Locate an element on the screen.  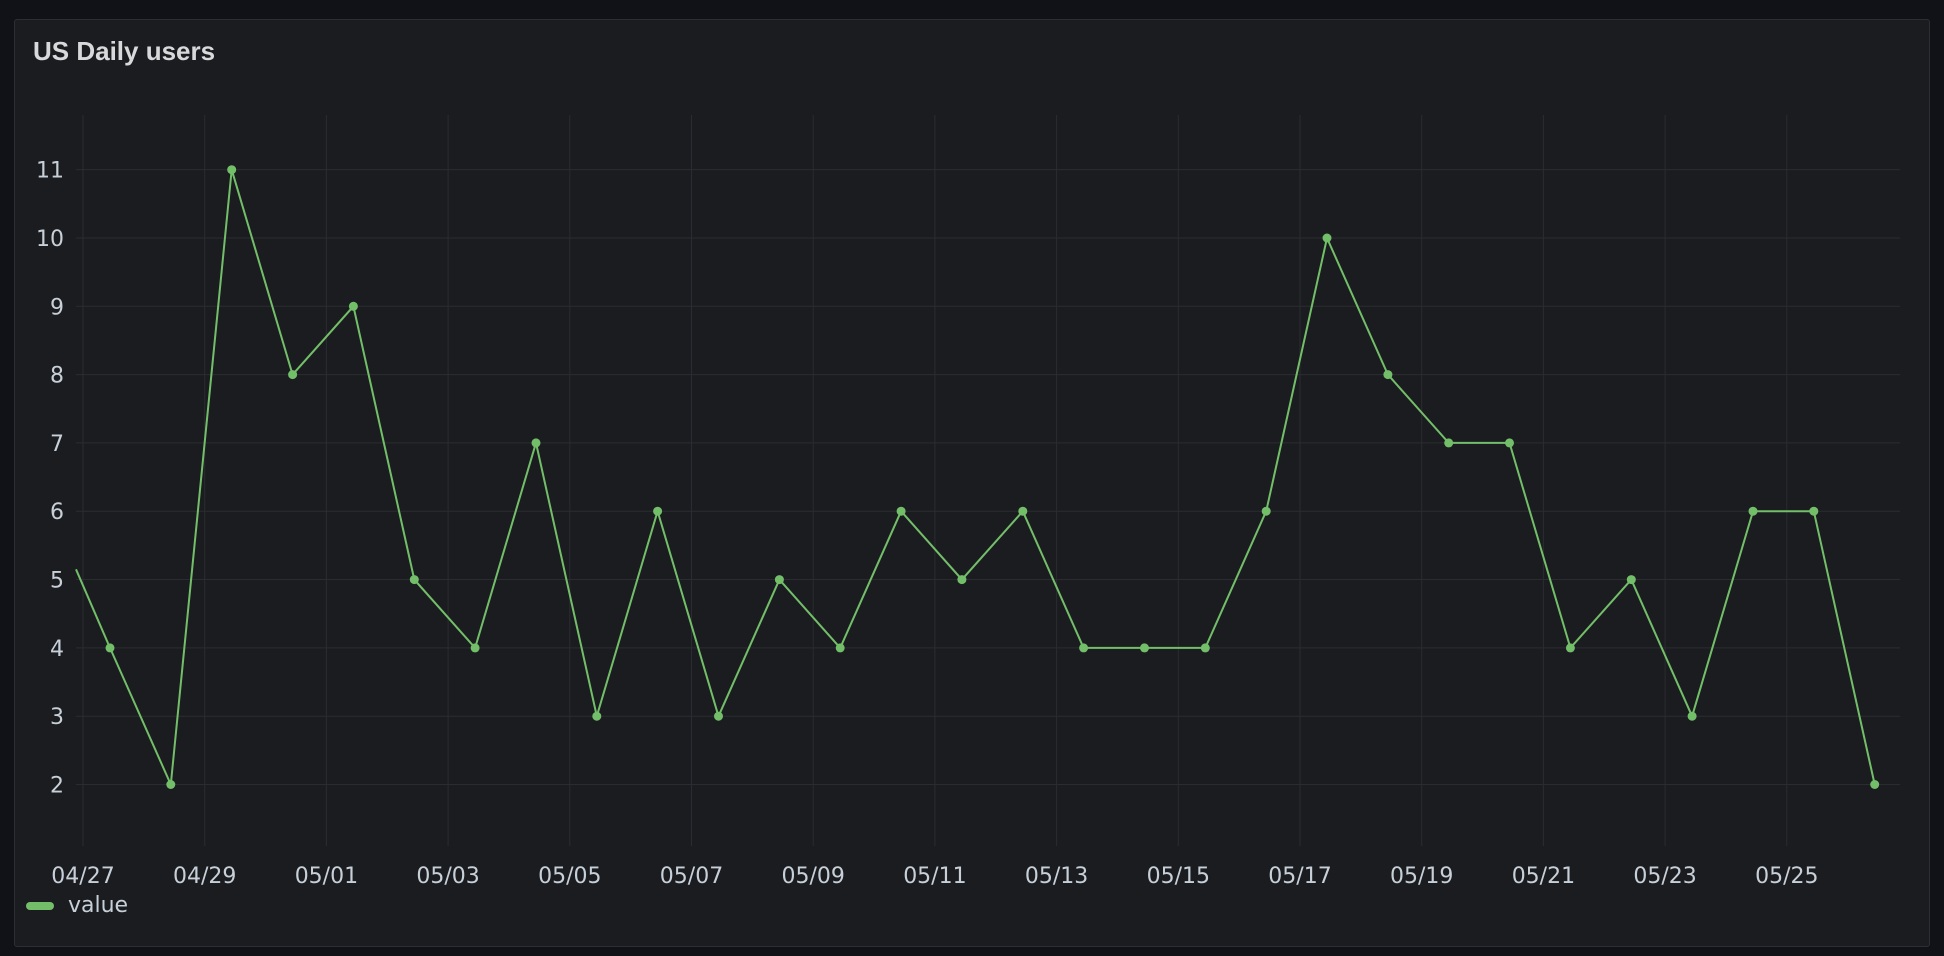
y-tick-label-2: 2 is located at coordinates (57, 786).